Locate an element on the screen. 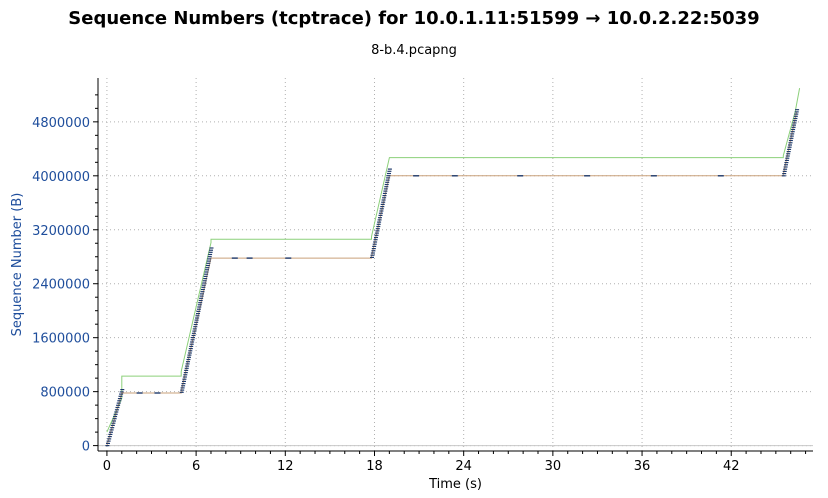 The image size is (828, 498). x-tick-label: 30 is located at coordinates (553, 466).